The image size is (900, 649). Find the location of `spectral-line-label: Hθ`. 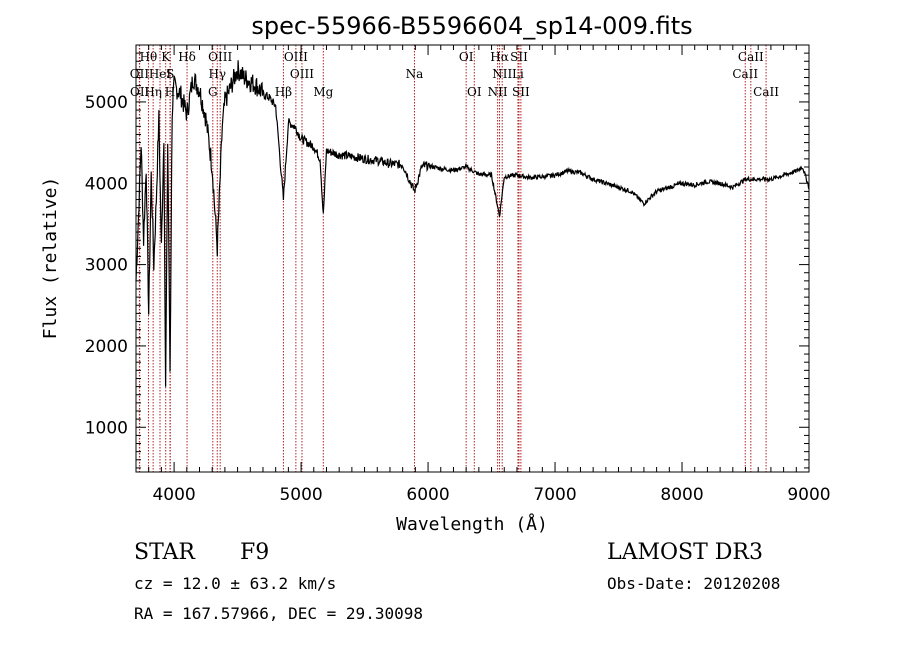

spectral-line-label: Hθ is located at coordinates (149, 57).